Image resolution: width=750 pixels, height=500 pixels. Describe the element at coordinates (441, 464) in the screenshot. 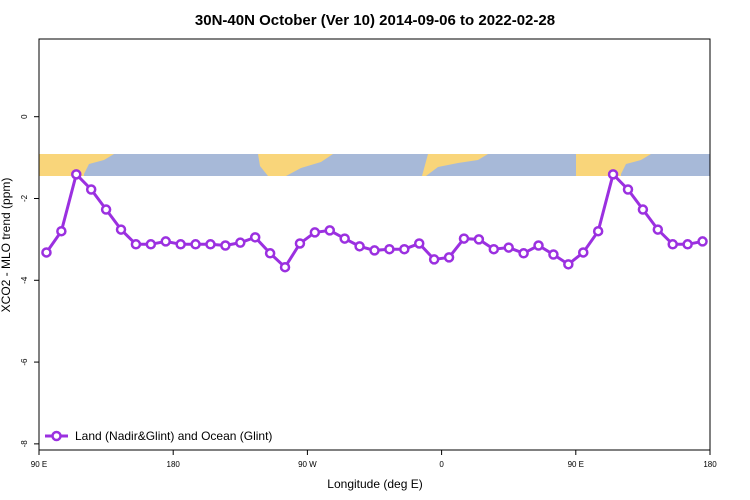

I see `x-tick-label: 0` at that location.